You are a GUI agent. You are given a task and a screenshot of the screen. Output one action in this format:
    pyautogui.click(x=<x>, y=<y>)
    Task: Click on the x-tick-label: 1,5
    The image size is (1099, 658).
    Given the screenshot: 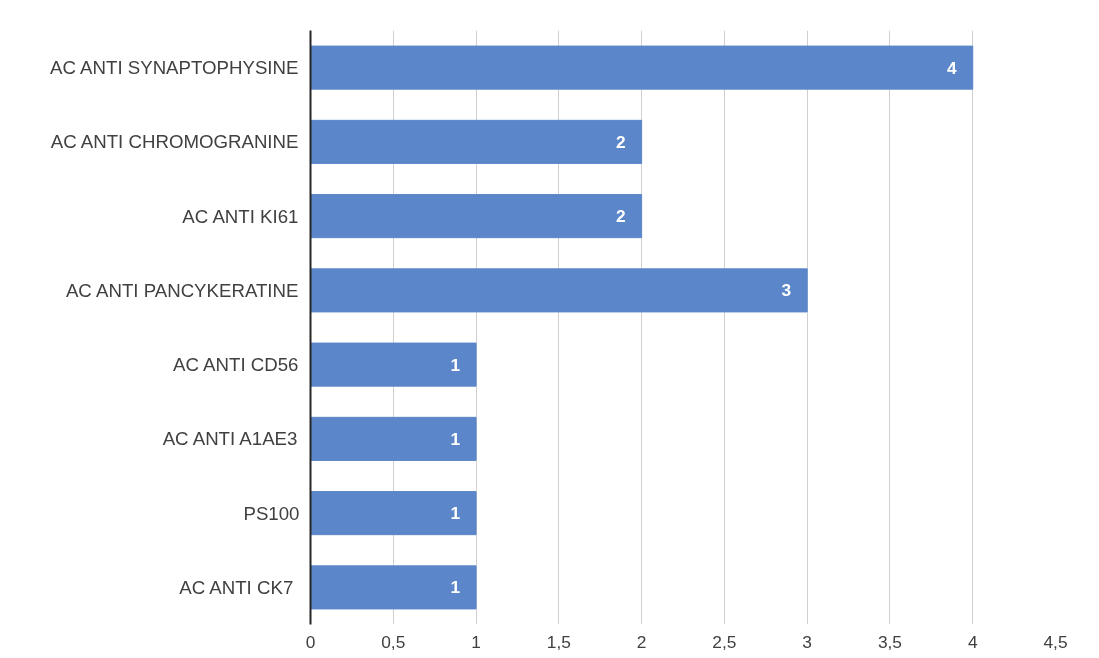 What is the action you would take?
    pyautogui.click(x=558, y=641)
    